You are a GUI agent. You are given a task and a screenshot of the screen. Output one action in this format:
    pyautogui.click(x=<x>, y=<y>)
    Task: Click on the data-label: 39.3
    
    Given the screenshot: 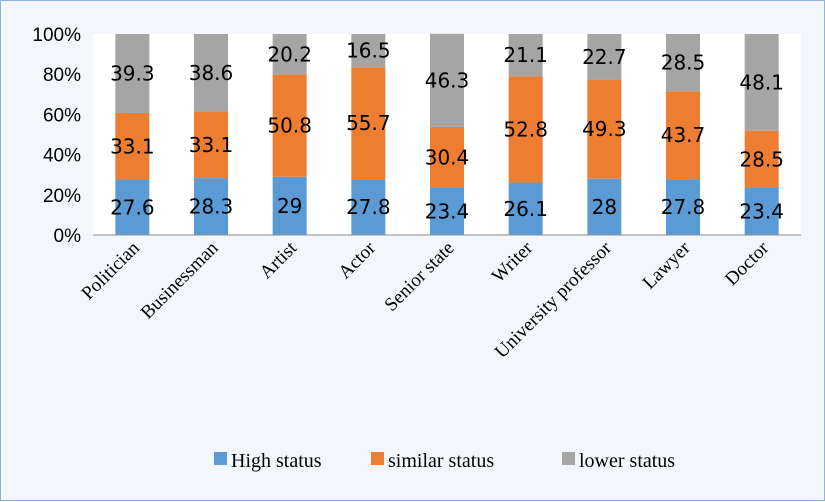 What is the action you would take?
    pyautogui.click(x=132, y=73)
    